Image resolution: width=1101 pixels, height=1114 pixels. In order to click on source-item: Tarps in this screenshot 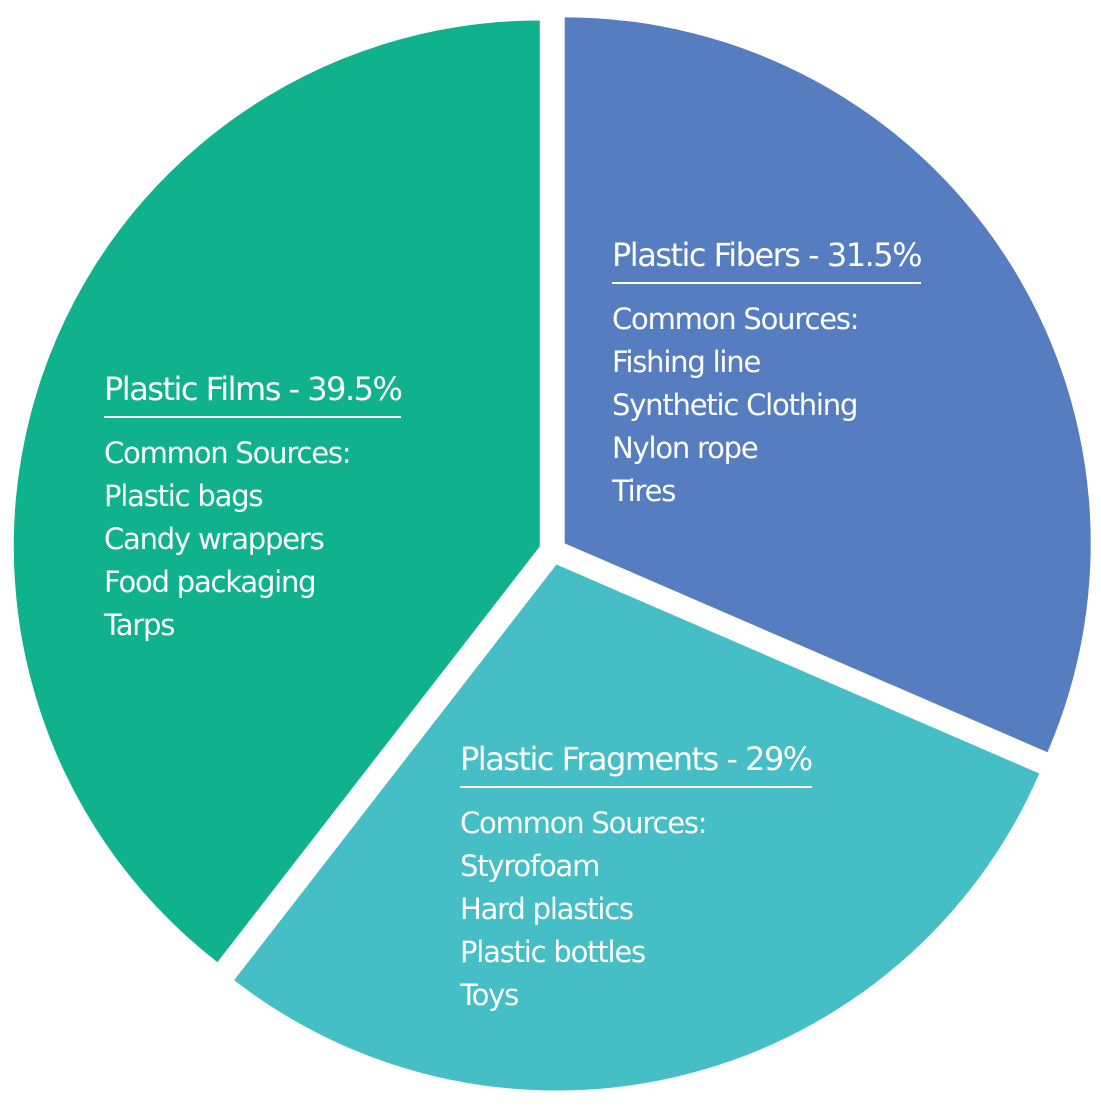, I will do `click(139, 625)`.